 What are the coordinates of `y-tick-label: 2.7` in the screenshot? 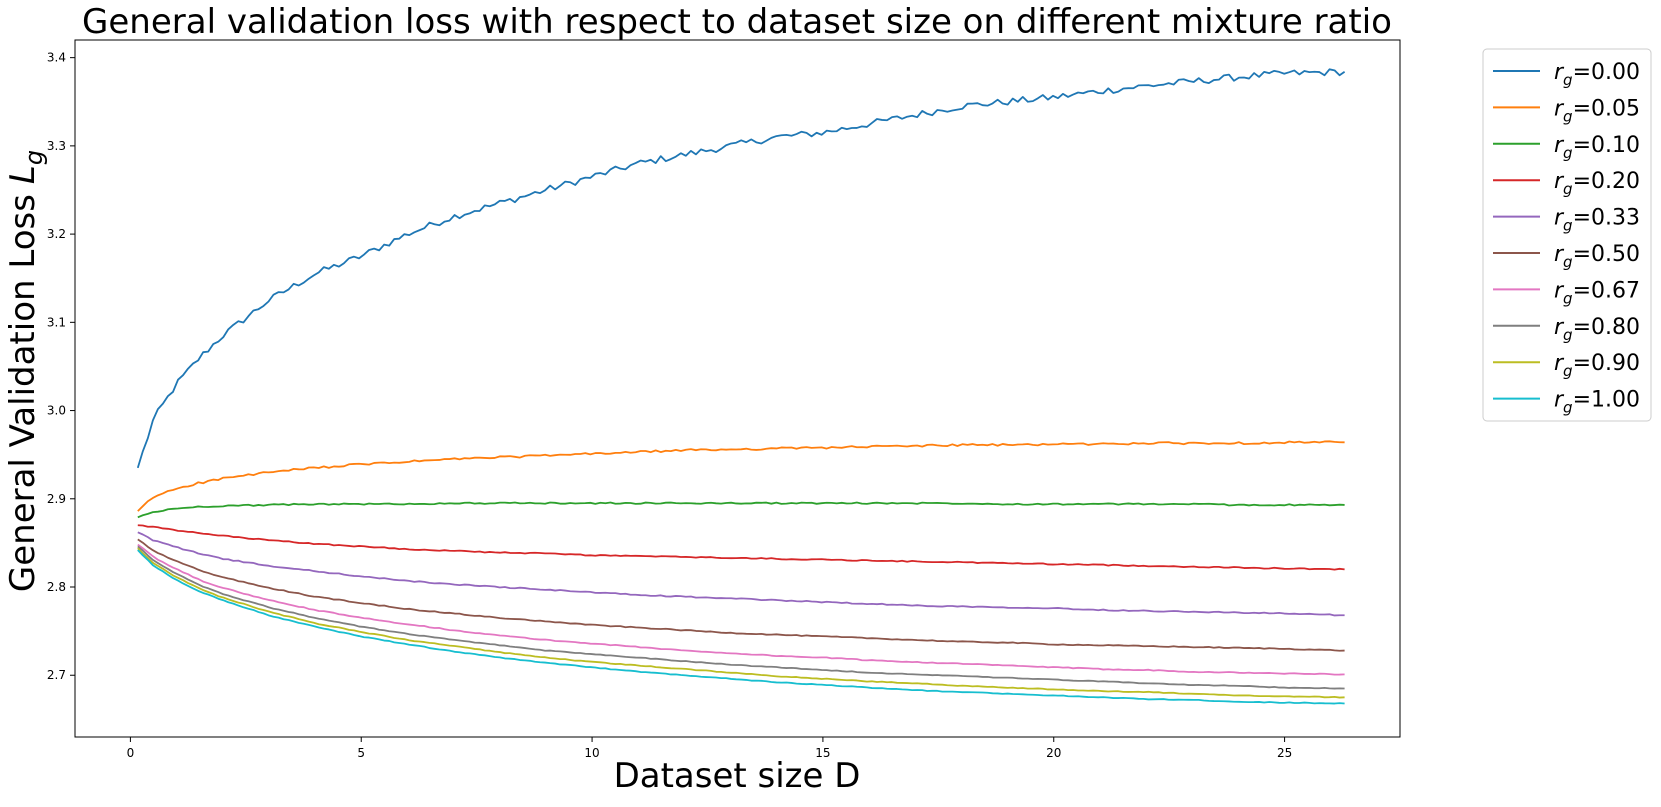 It's located at (56, 675).